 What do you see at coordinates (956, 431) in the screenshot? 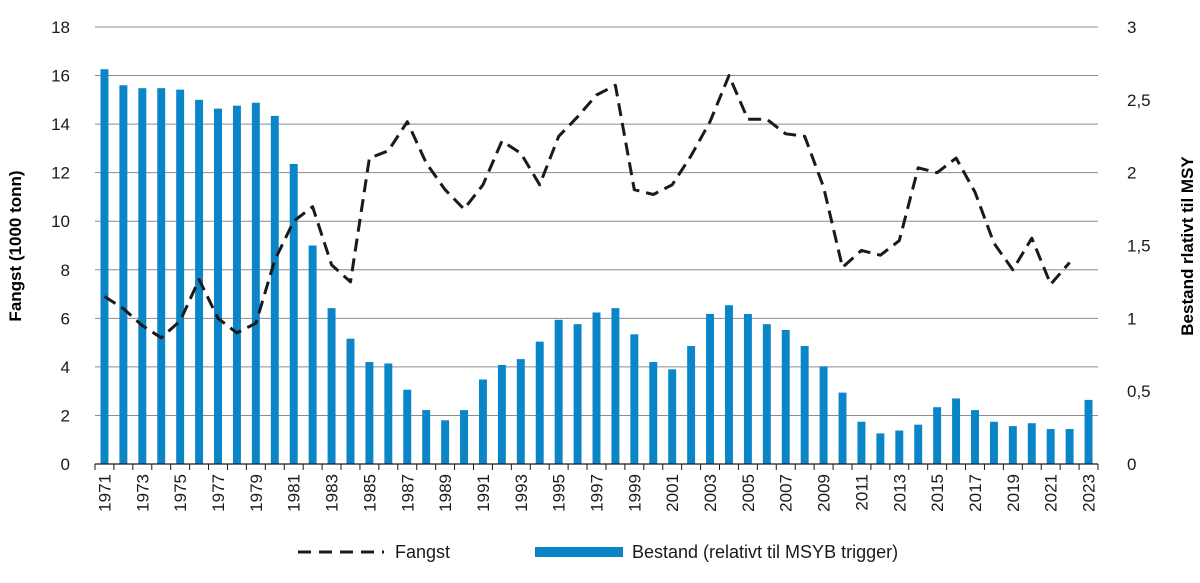
I see `bar-2016` at bounding box center [956, 431].